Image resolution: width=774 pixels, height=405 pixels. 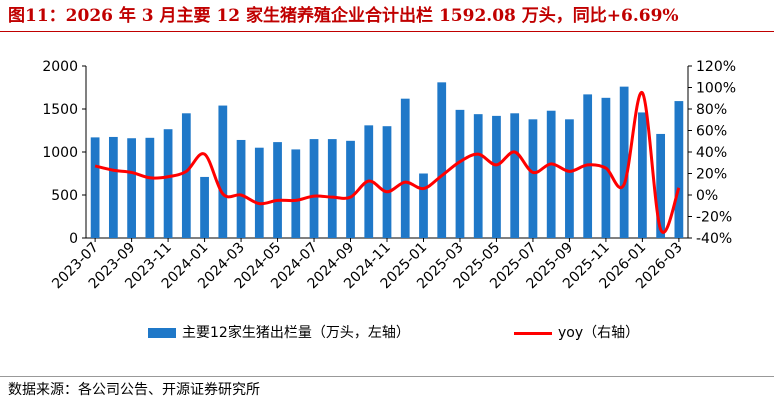 What do you see at coordinates (162, 333) in the screenshot?
I see `legend-bar-swatch` at bounding box center [162, 333].